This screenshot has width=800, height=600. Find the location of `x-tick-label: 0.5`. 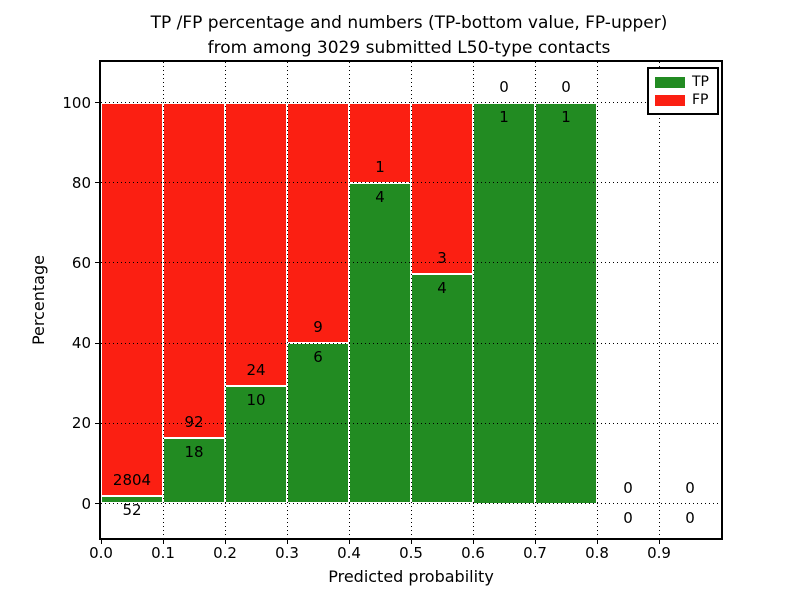

x-tick-label: 0.5 is located at coordinates (411, 553).